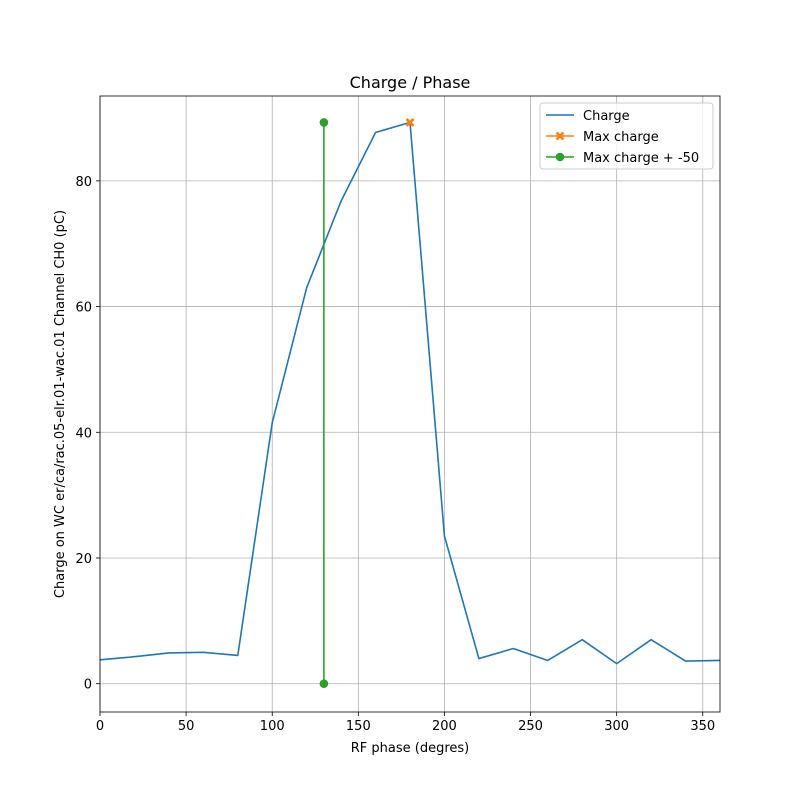 The width and height of the screenshot is (800, 800). What do you see at coordinates (444, 726) in the screenshot?
I see `x-tick-label: 200` at bounding box center [444, 726].